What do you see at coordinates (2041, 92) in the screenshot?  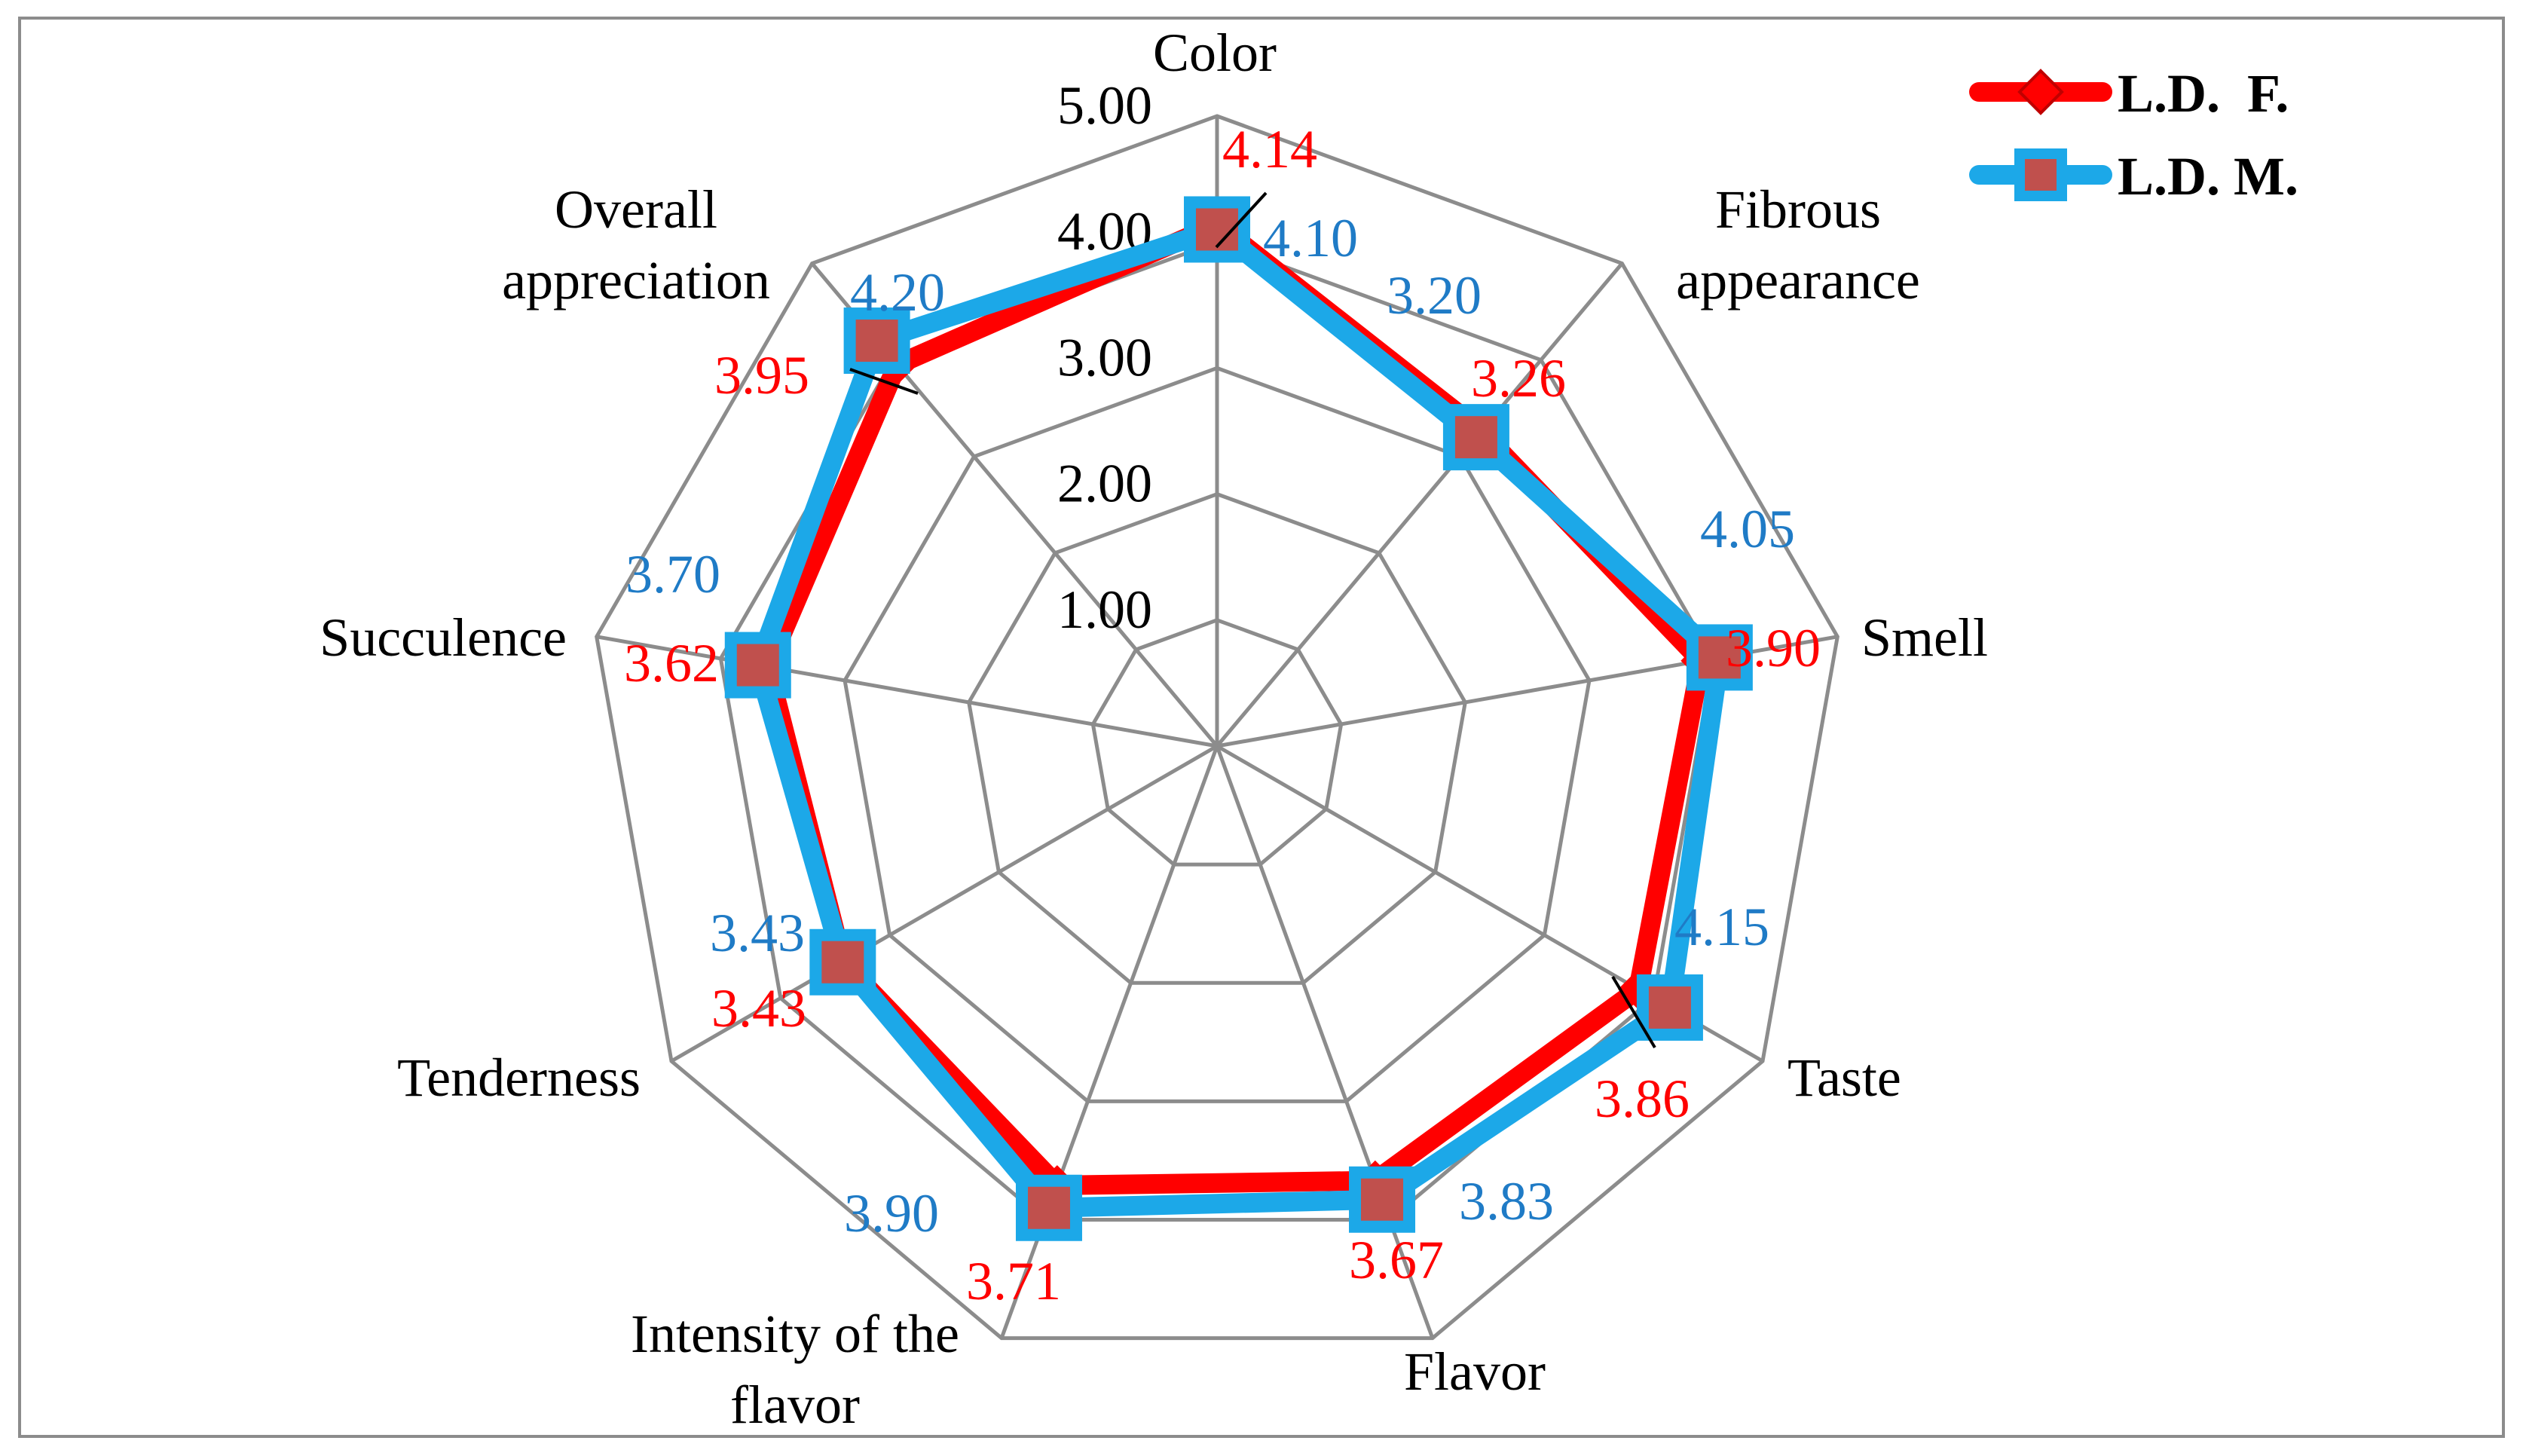 I see `legend-marker-ld-f` at bounding box center [2041, 92].